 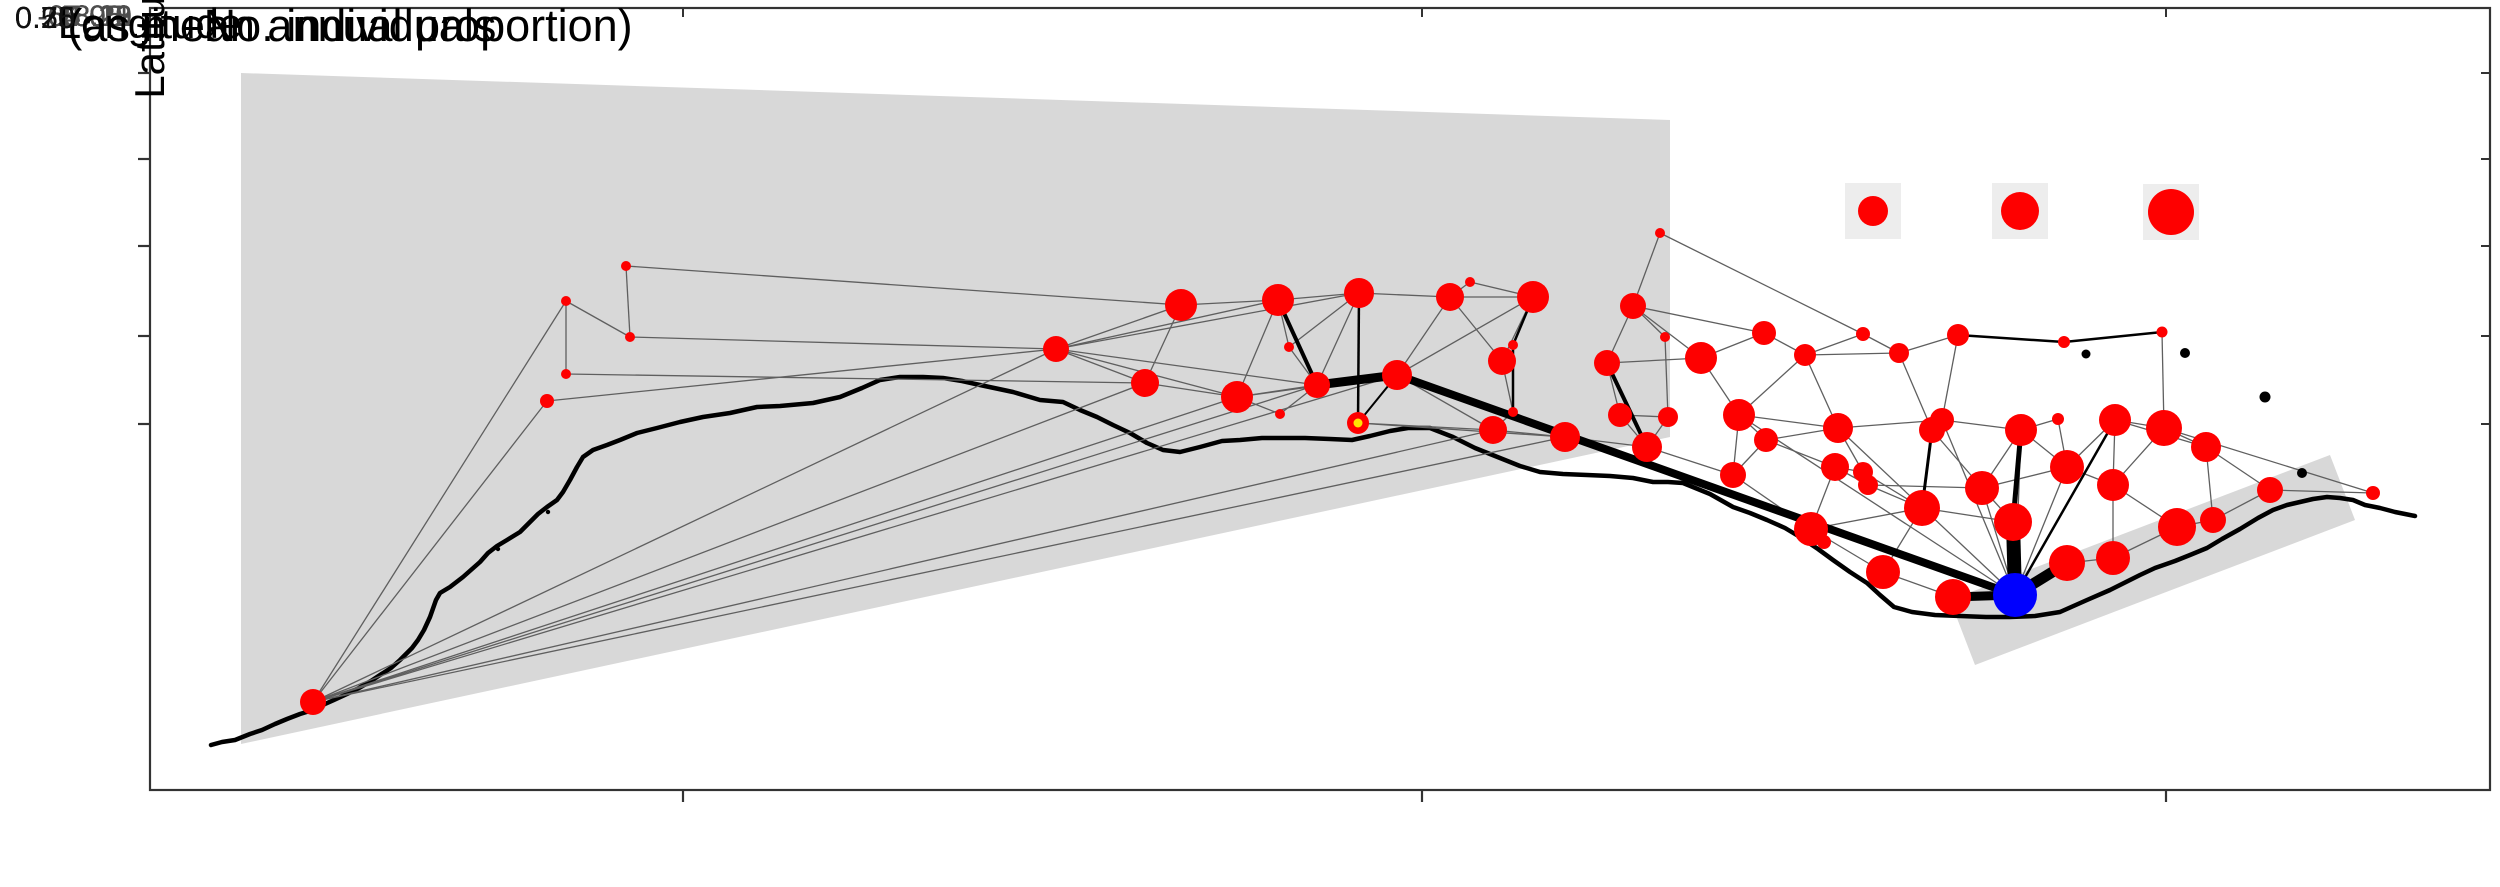 What do you see at coordinates (350, 25) in the screenshot?
I see `legend-title-line2: (as mean annual proportion)` at bounding box center [350, 25].